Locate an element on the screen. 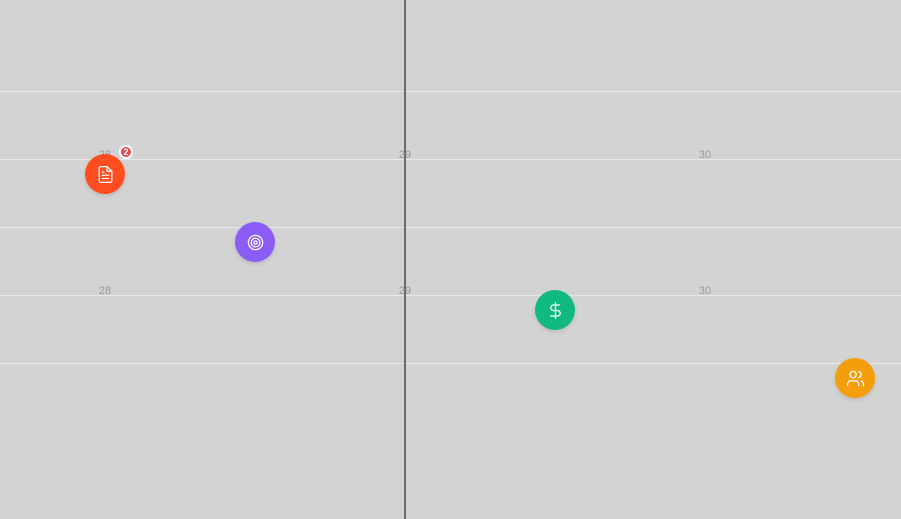 The height and width of the screenshot is (519, 901). users-icon is located at coordinates (855, 378).